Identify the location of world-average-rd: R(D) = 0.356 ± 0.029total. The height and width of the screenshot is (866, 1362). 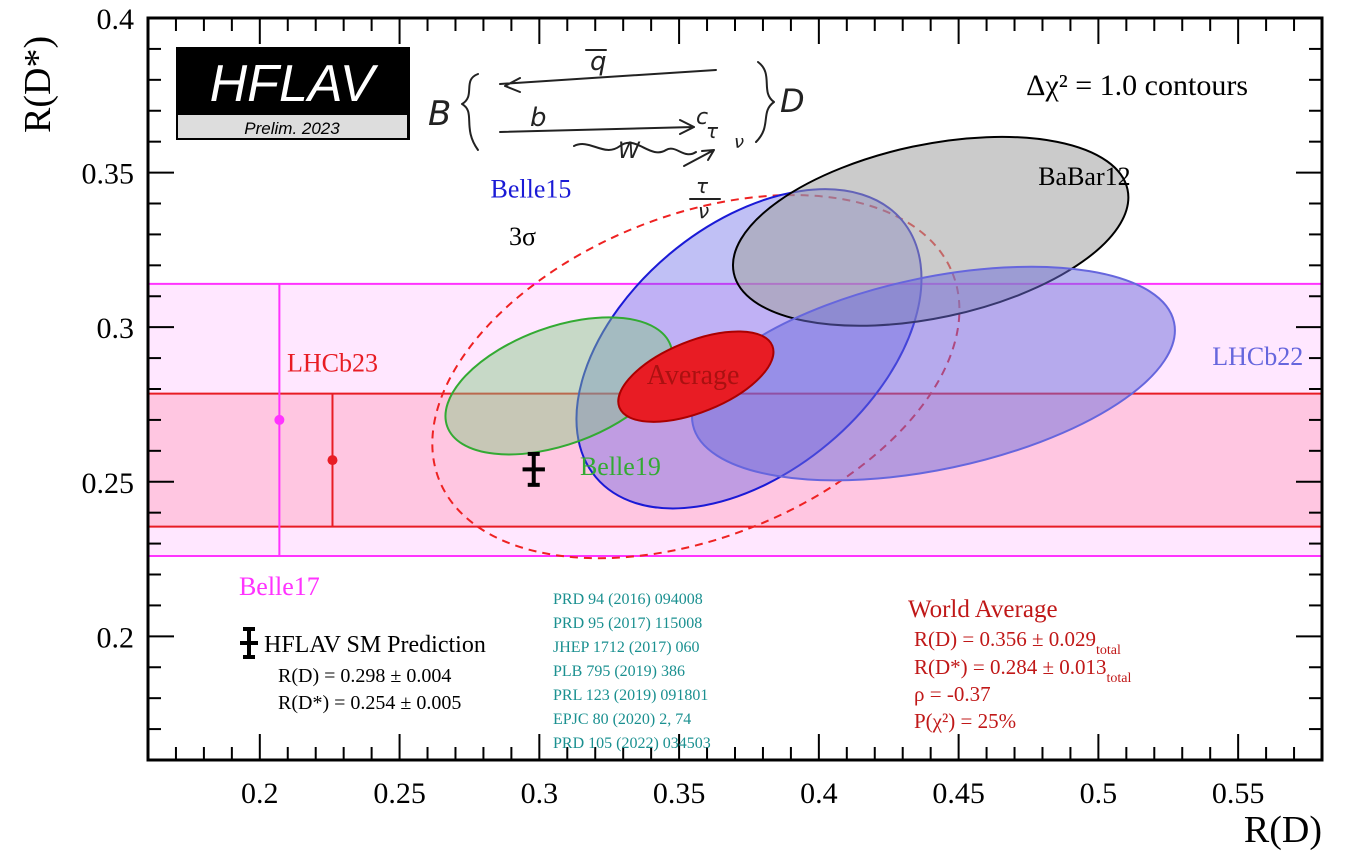
(1017, 642).